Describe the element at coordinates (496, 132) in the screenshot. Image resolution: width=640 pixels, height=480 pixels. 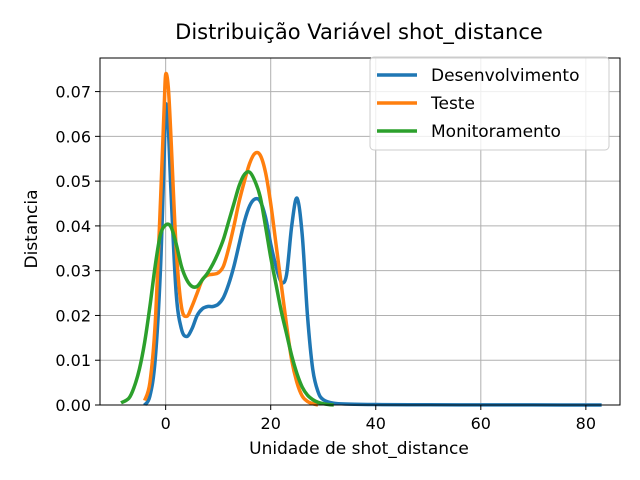
I see `legend-label: Monitoramento` at that location.